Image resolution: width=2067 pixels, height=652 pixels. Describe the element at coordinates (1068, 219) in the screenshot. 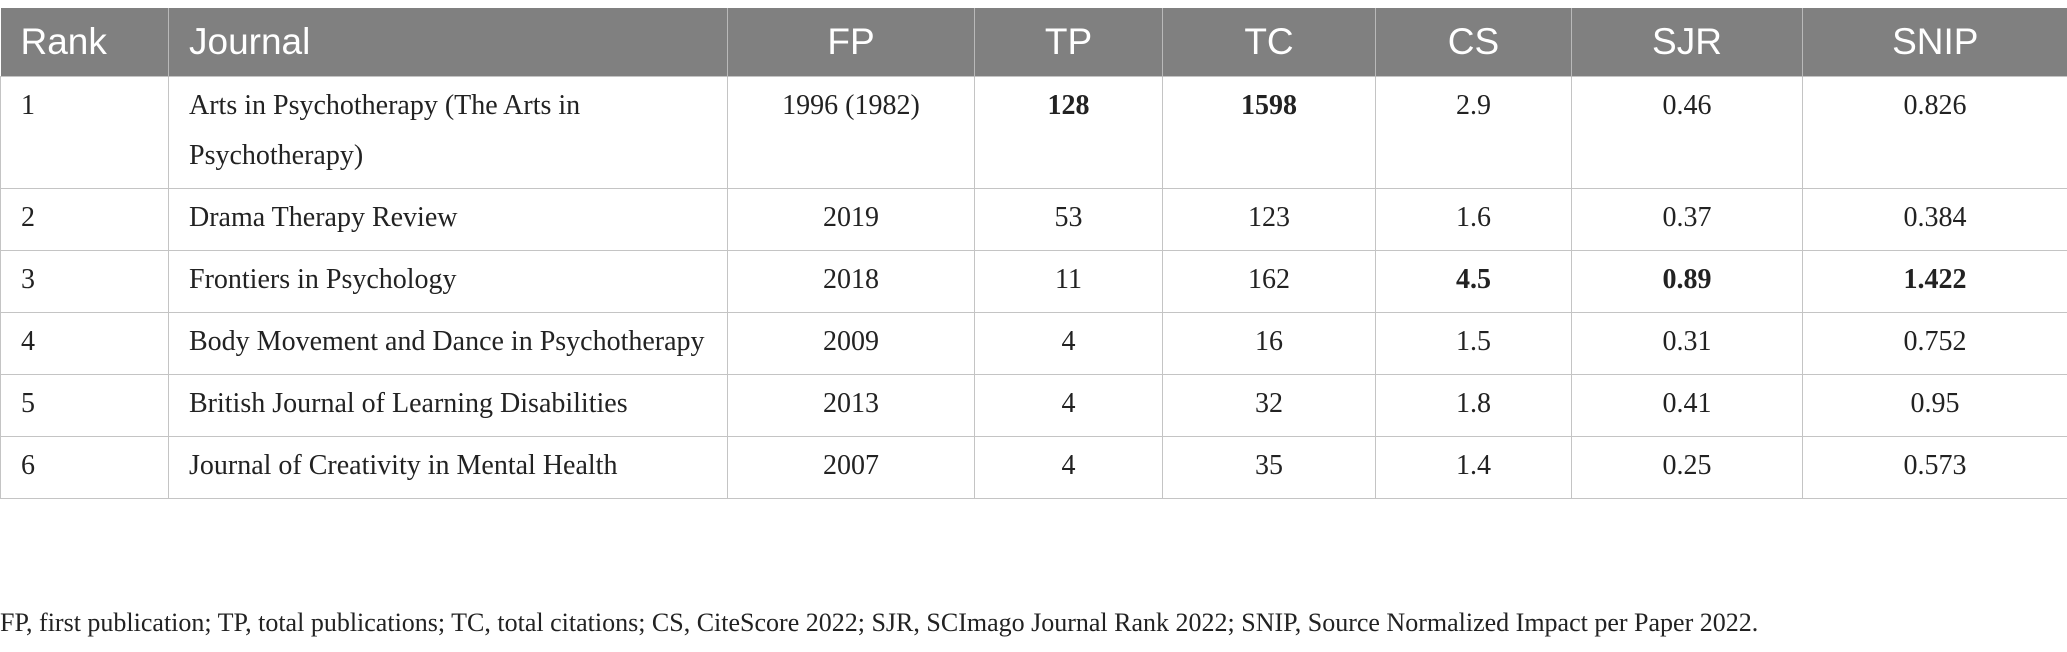

I see `cell-tp: 53` at that location.